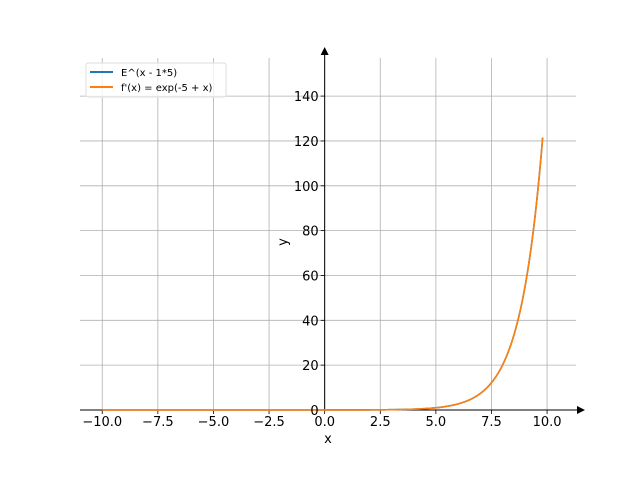 The image size is (640, 485). Describe the element at coordinates (158, 422) in the screenshot. I see `x-tick-label: −7.5` at that location.